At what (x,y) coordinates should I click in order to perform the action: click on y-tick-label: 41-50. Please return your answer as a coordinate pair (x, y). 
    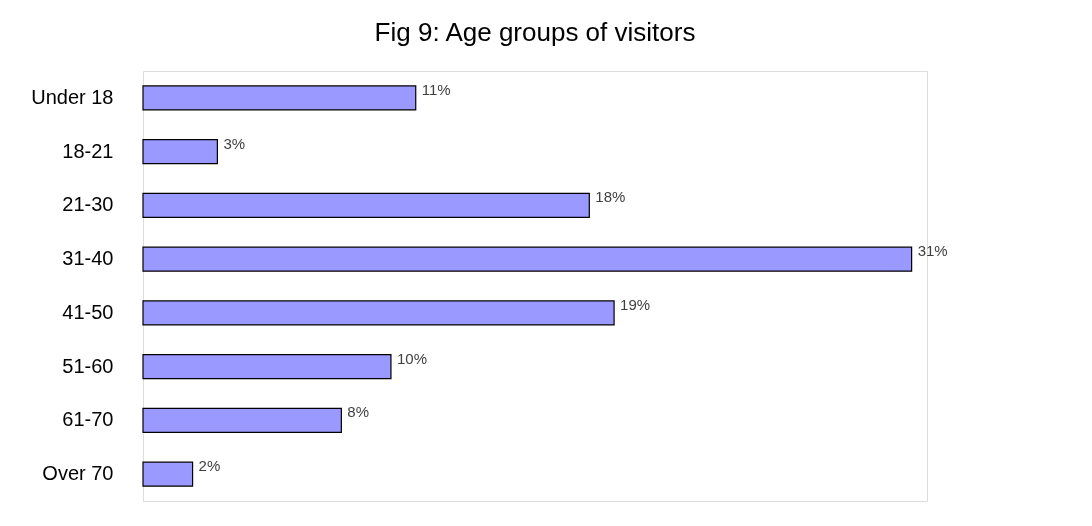
    Looking at the image, I should click on (88, 311).